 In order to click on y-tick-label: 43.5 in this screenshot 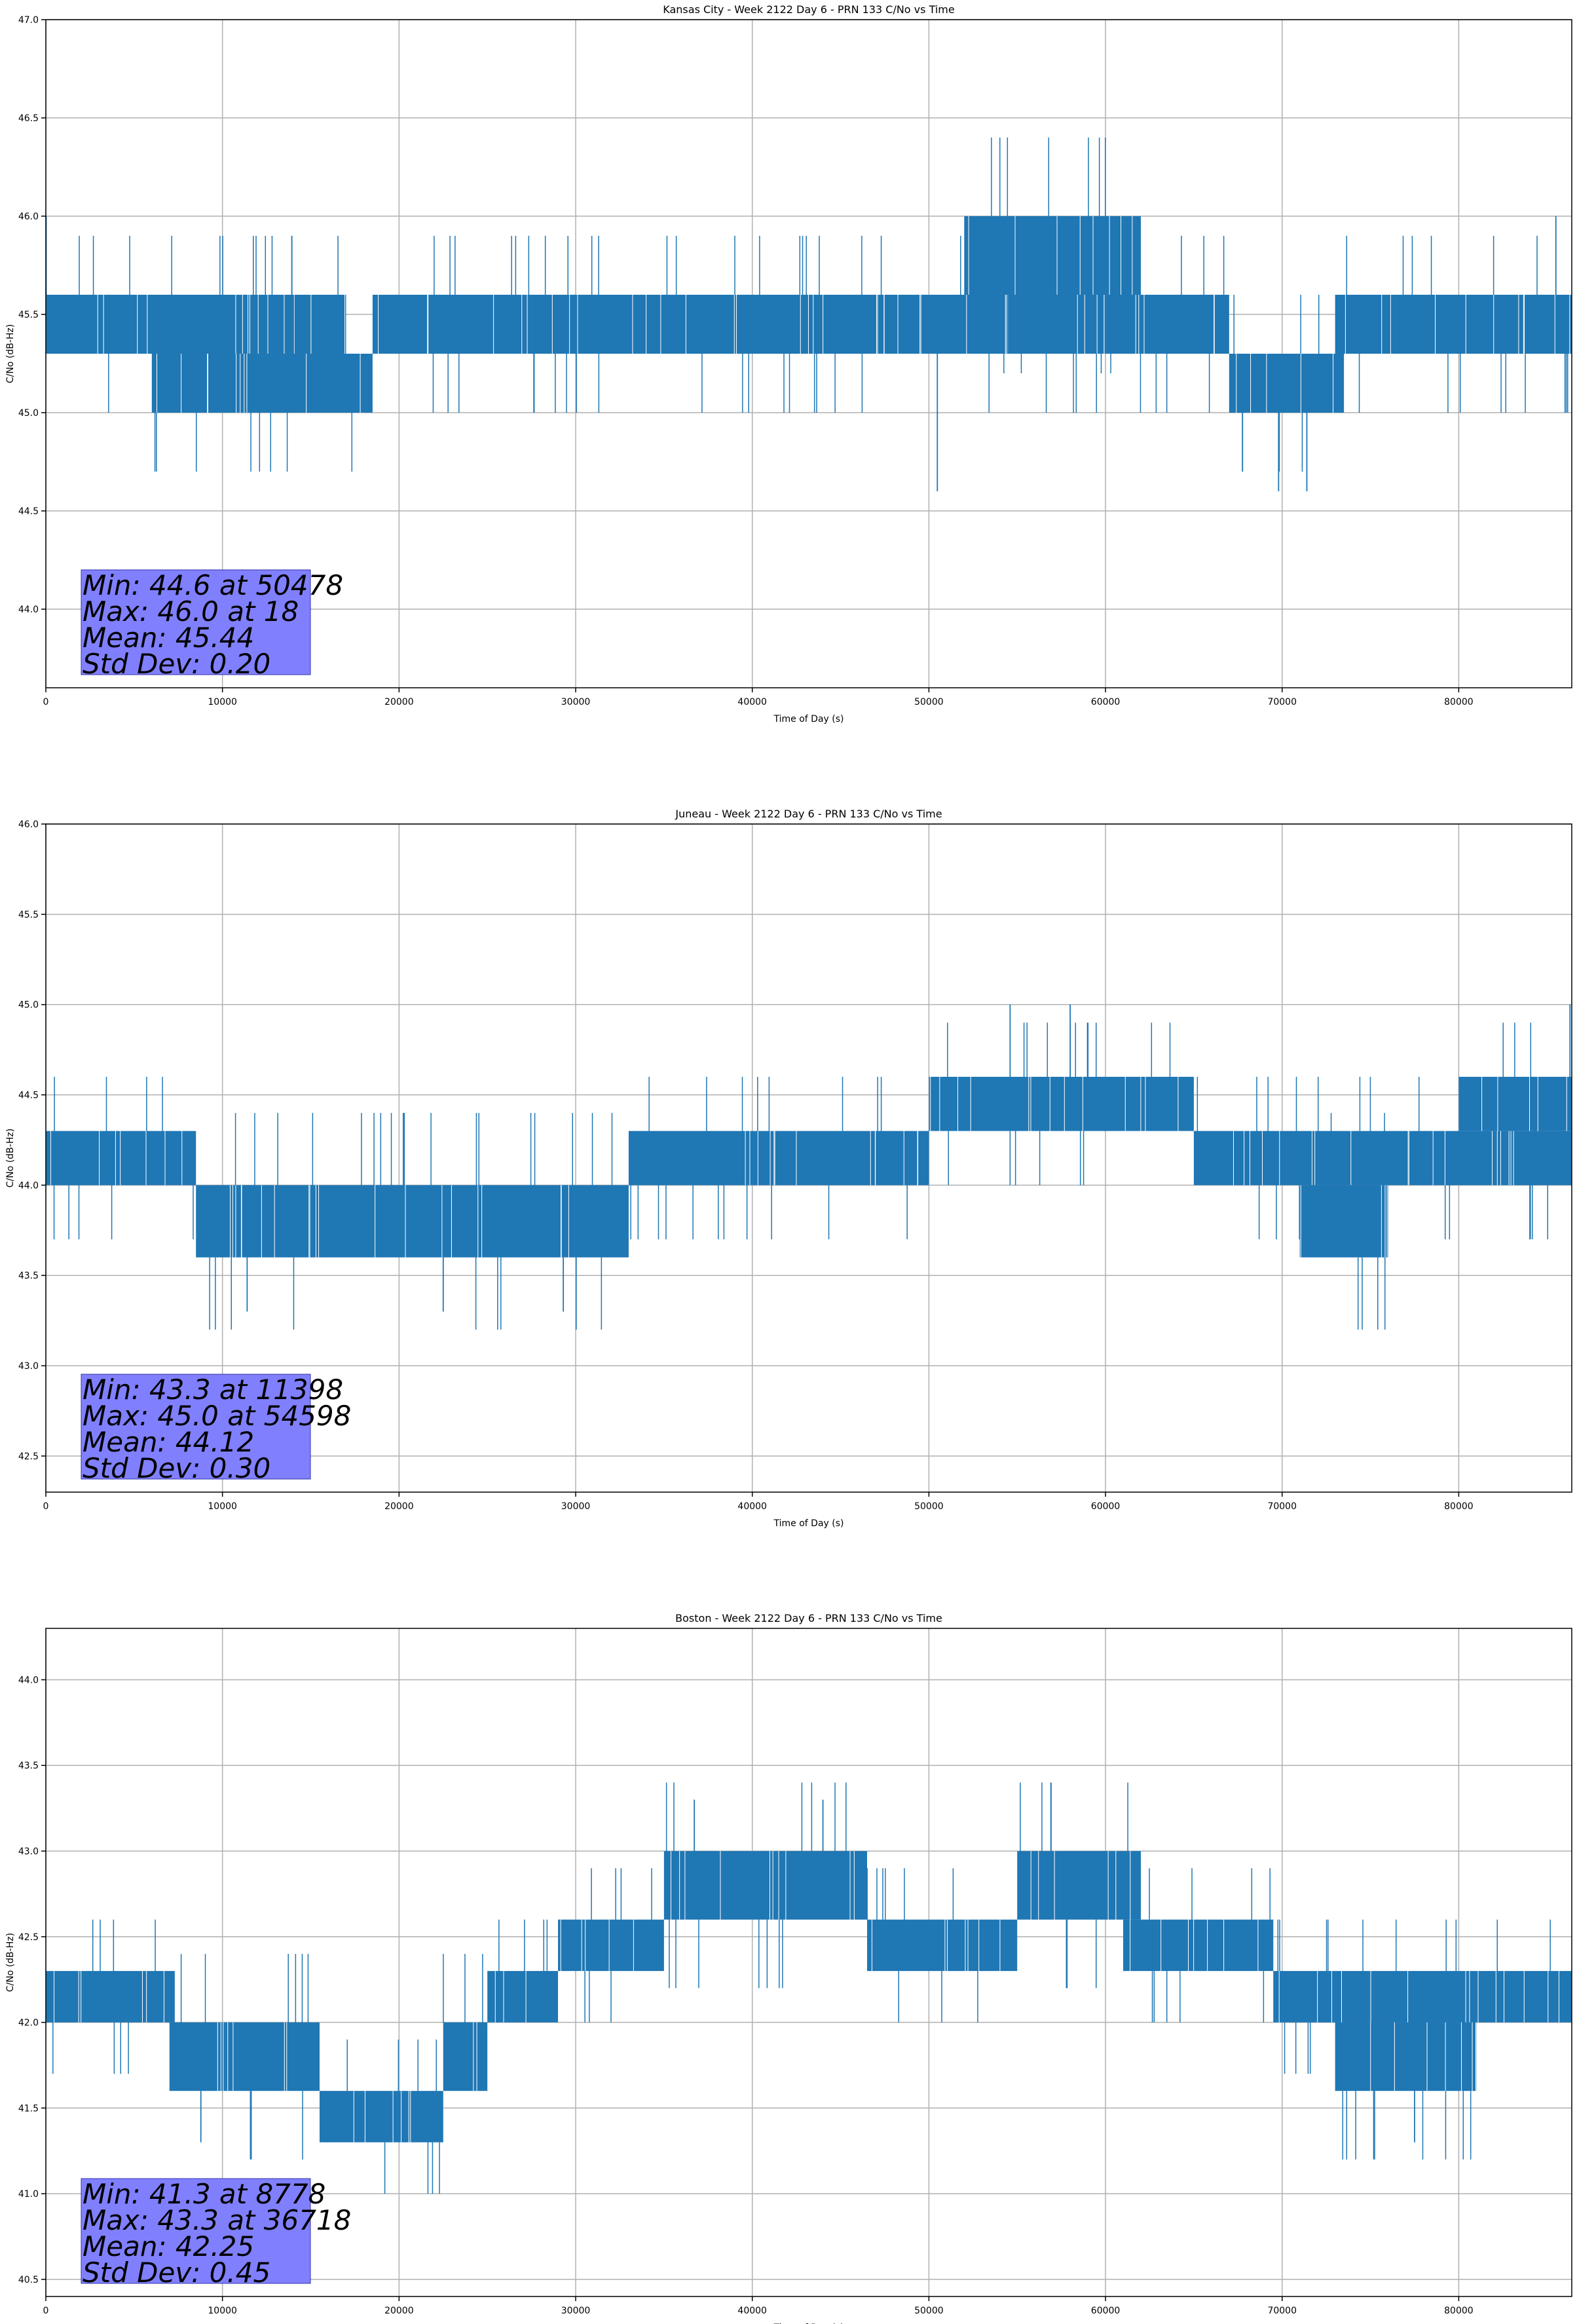, I will do `click(28, 1766)`.